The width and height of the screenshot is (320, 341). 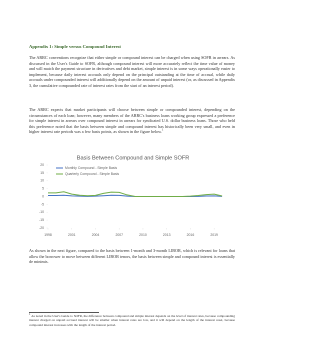 I want to click on y-tick-label: -20, so click(x=41, y=228).